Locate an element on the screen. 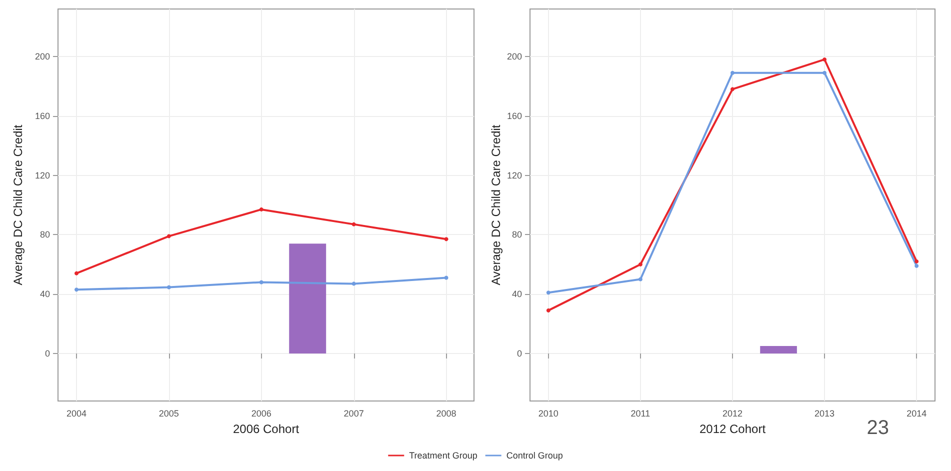 This screenshot has height=471, width=951. x-tick-label: 2008 is located at coordinates (446, 413).